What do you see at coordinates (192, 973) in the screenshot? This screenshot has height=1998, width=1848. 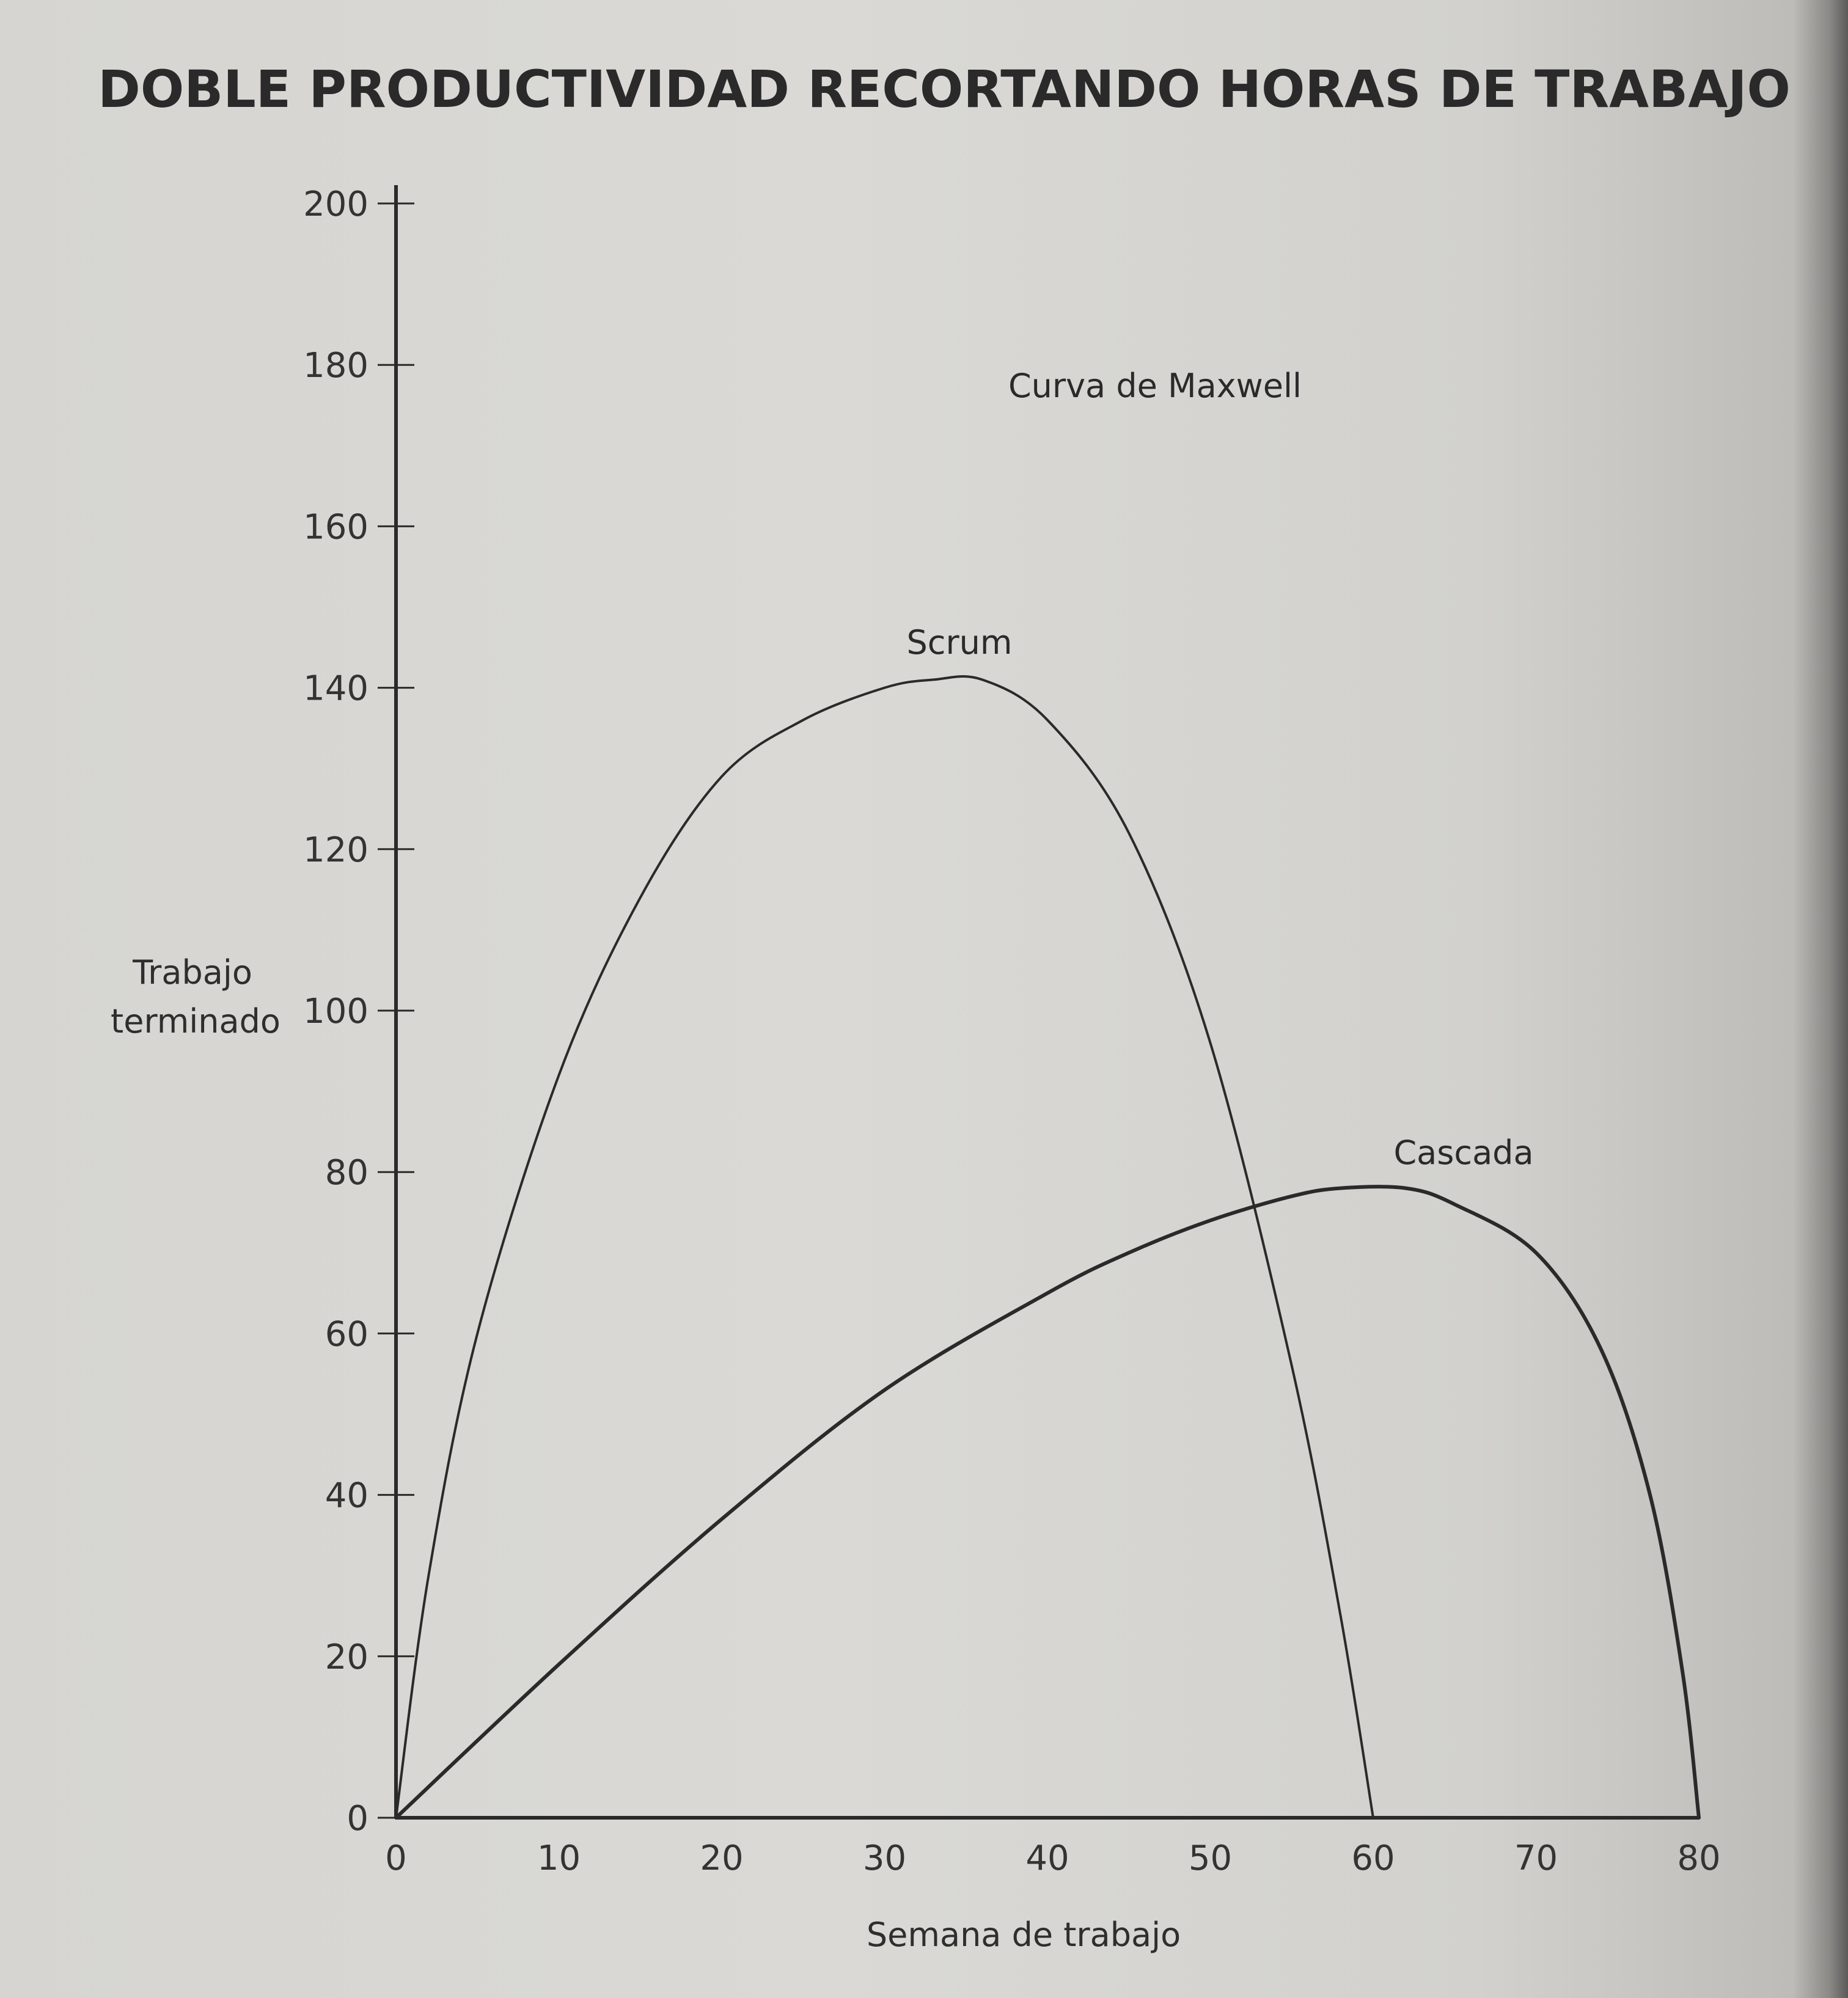 I see `y-axis-label-line-1: Trabajo` at bounding box center [192, 973].